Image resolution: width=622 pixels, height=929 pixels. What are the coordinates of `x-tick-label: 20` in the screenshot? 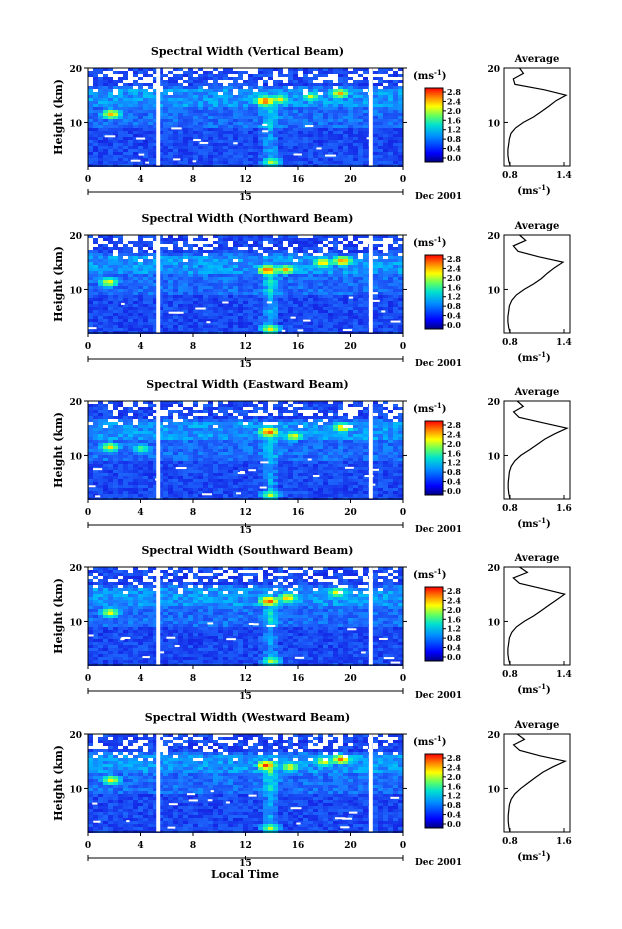 It's located at (350, 347).